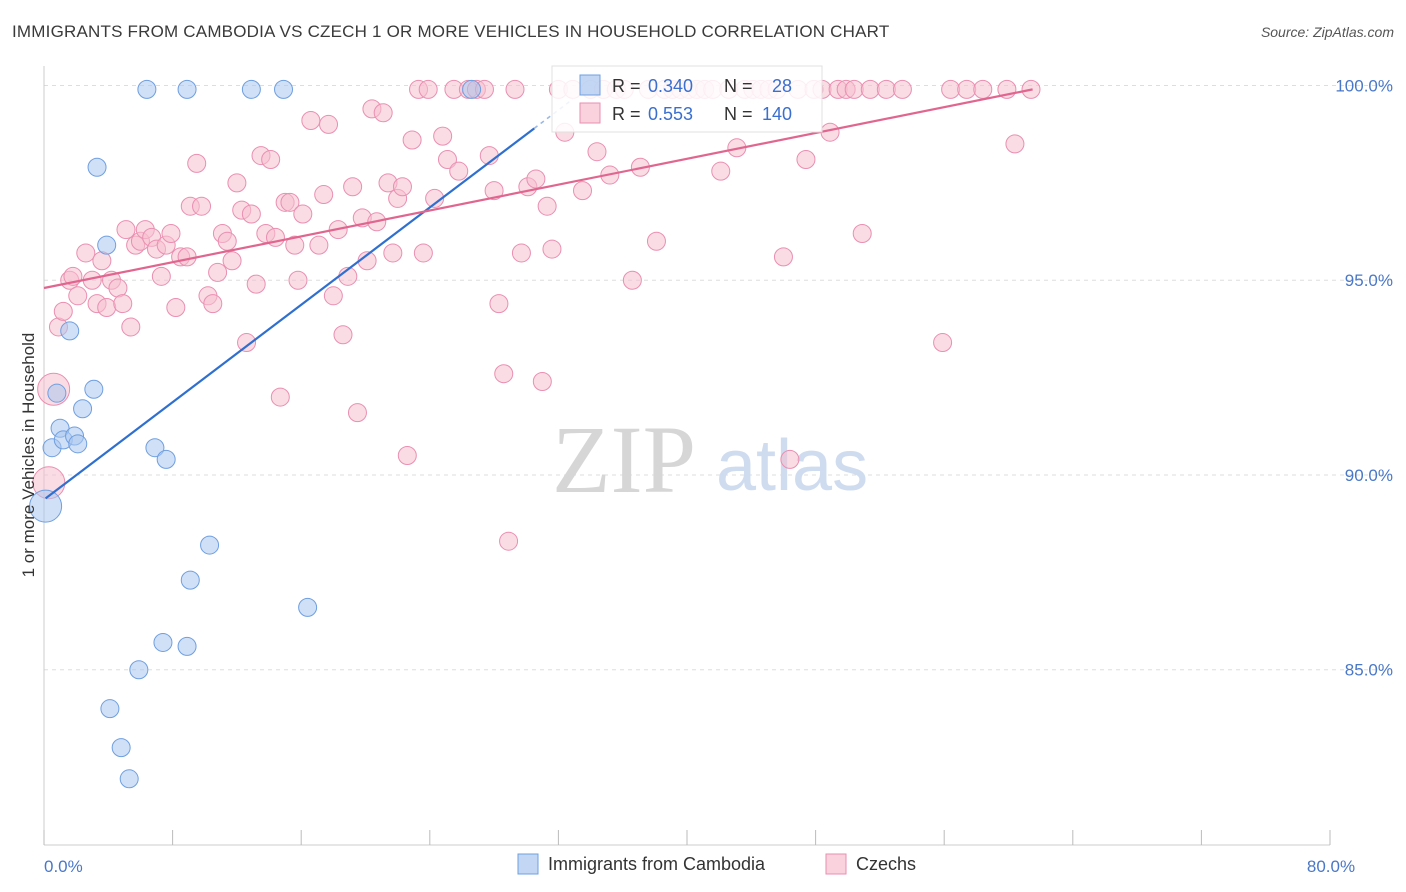 The height and width of the screenshot is (892, 1406). I want to click on stats-r-value: 0.553, so click(670, 114).